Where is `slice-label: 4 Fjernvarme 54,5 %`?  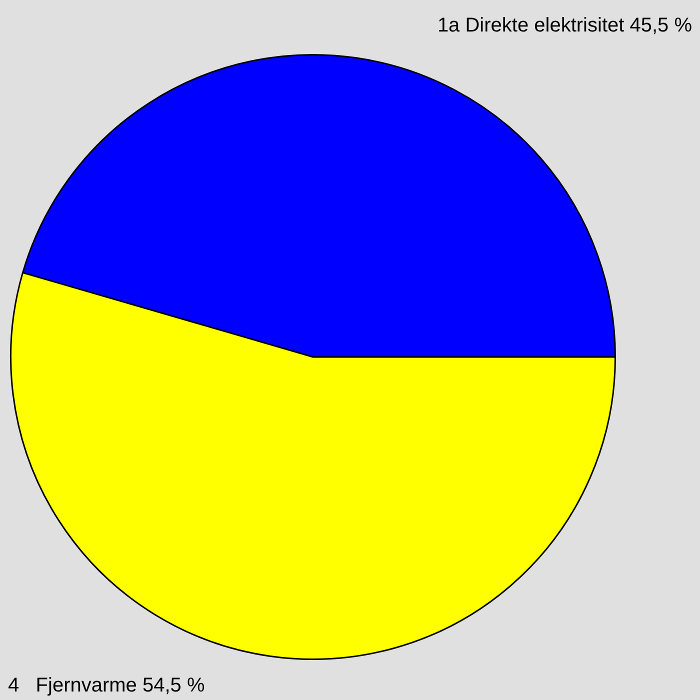 slice-label: 4 Fjernvarme 54,5 % is located at coordinates (106, 685).